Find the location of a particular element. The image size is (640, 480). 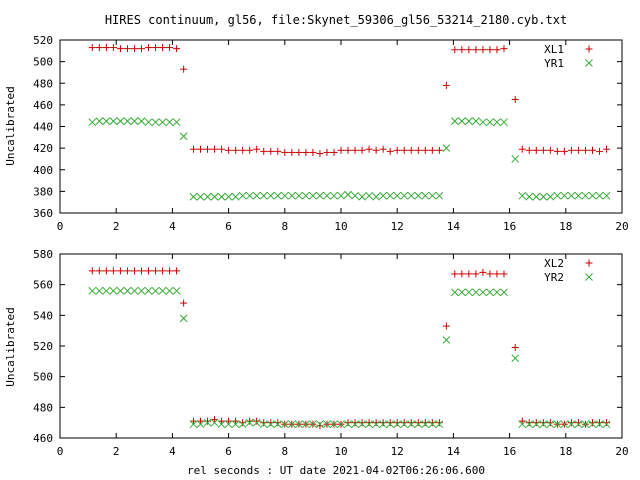

x-tick-label: 8 is located at coordinates (284, 226).